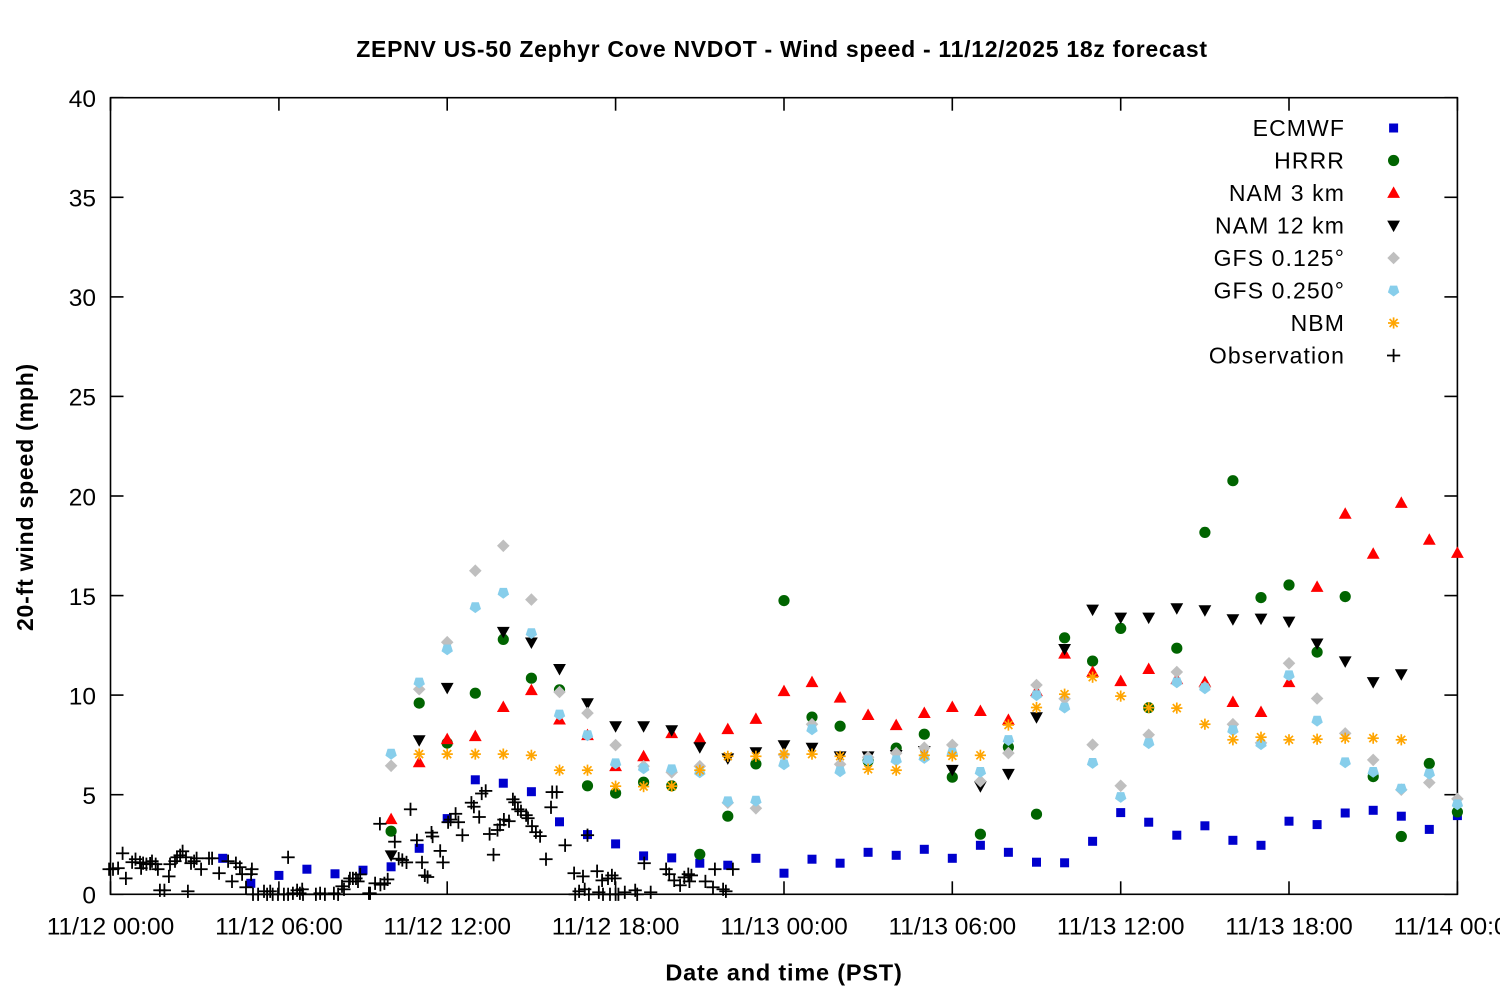  Describe the element at coordinates (82, 99) in the screenshot. I see `svg-text: 40` at that location.